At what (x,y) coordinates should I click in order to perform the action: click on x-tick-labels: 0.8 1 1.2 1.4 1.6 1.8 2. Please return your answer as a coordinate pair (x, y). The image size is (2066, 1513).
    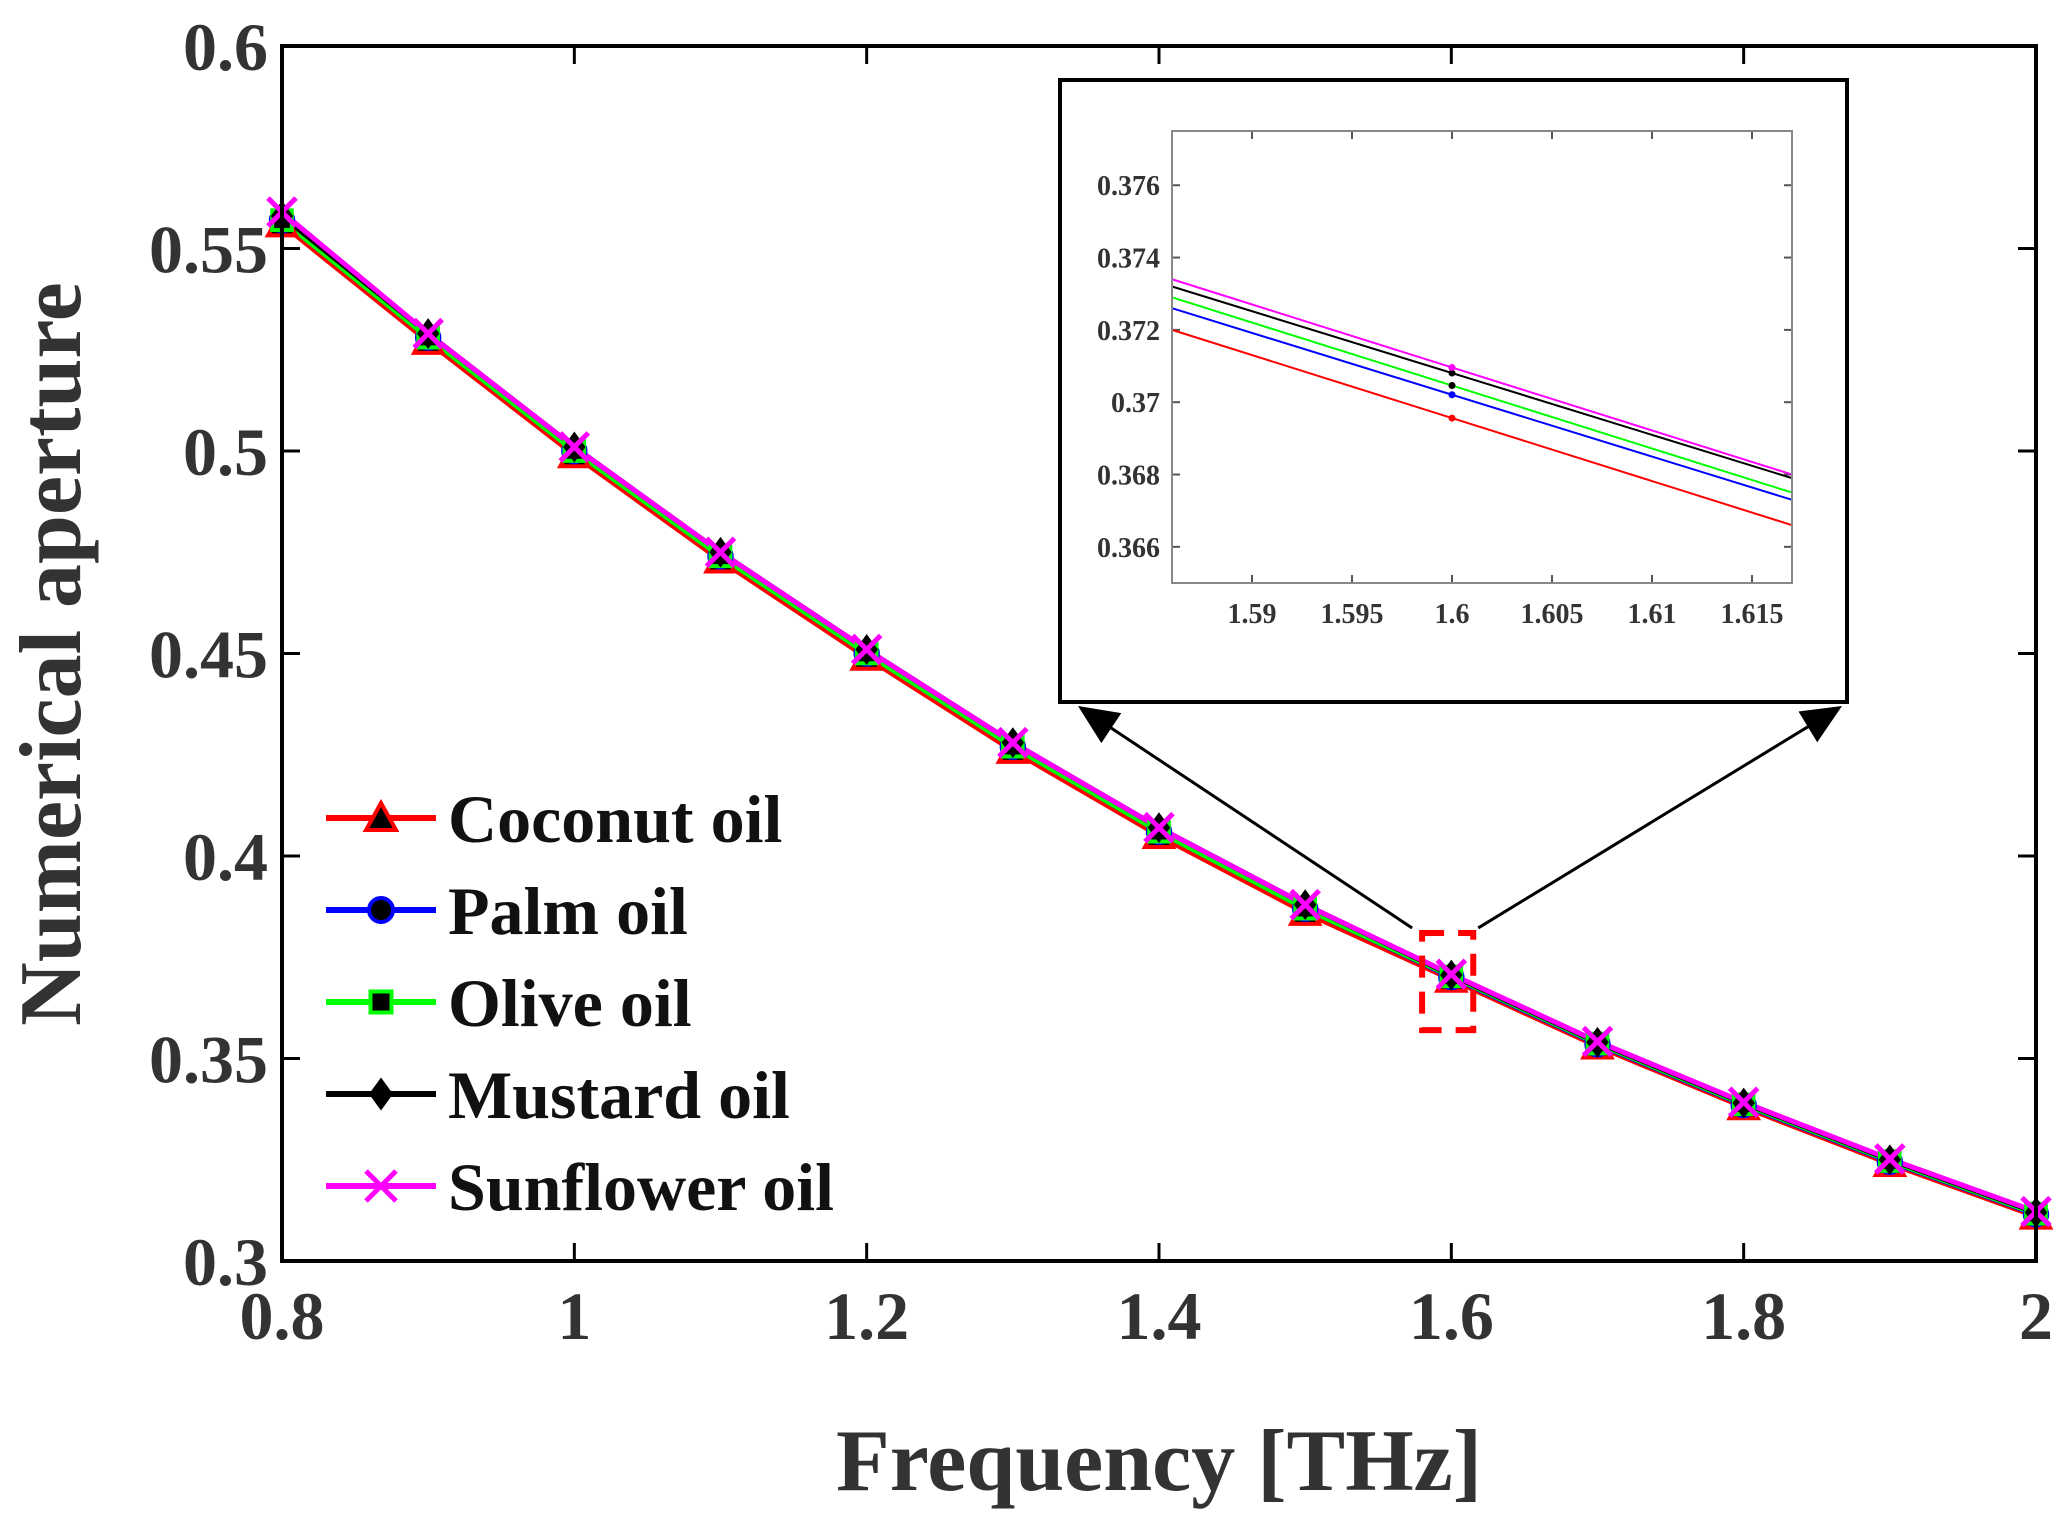
    Looking at the image, I should click on (1147, 1316).